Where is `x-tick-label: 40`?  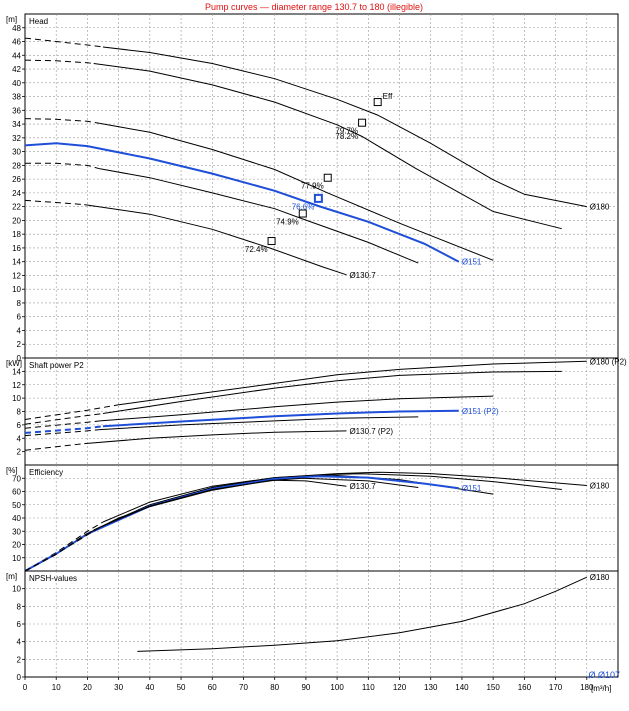
x-tick-label: 40 is located at coordinates (149, 687).